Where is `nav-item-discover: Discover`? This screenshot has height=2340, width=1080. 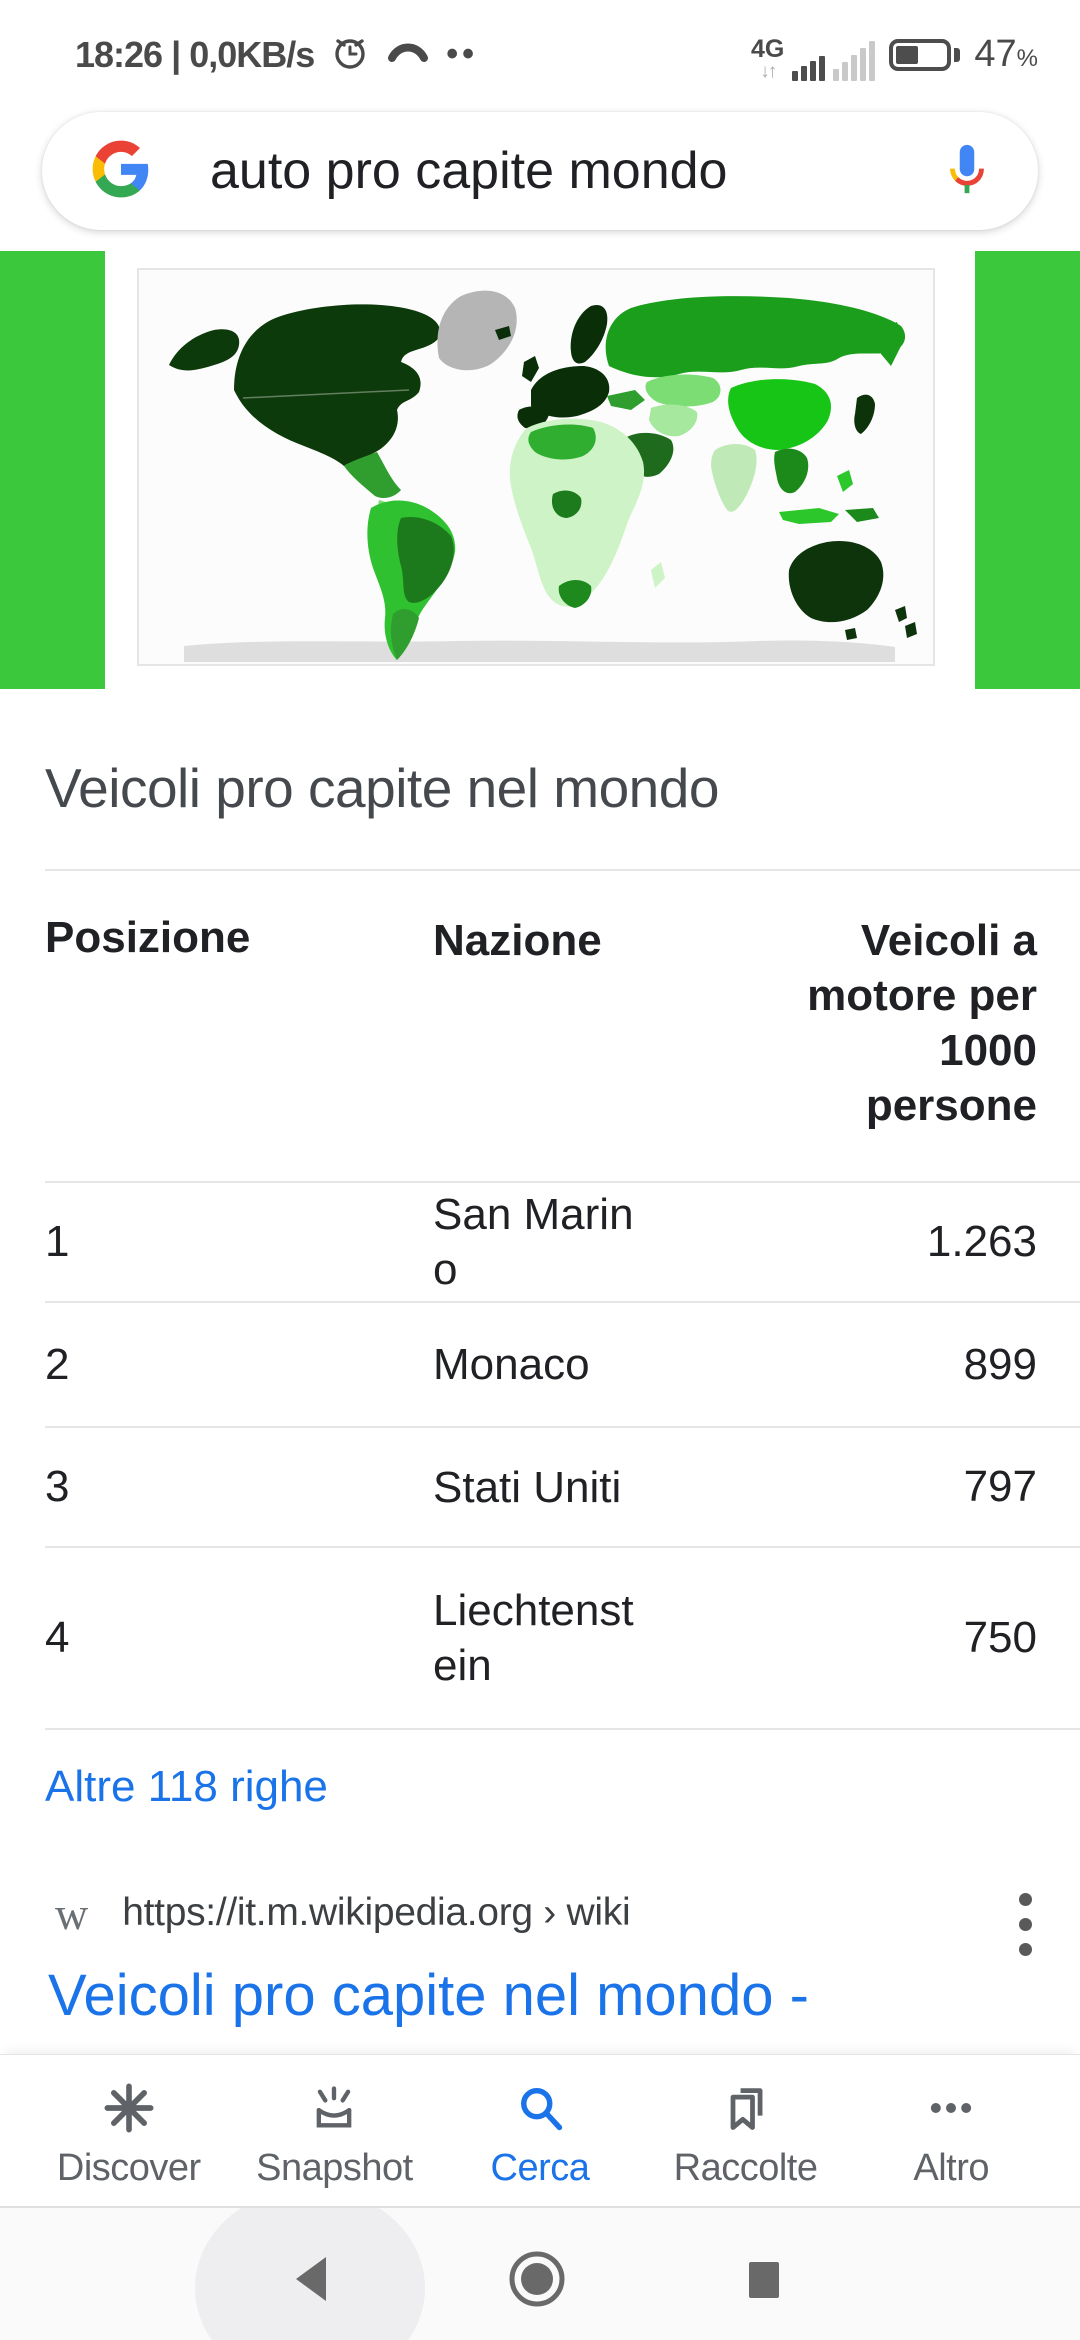
nav-item-discover: Discover is located at coordinates (129, 2142).